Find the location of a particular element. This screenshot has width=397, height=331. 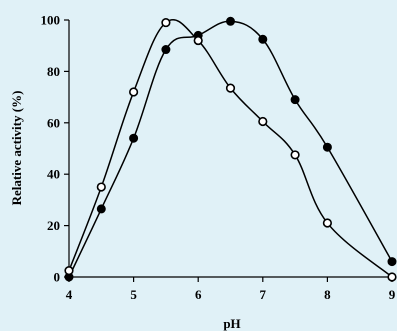

y-tick-label: 60 is located at coordinates (53, 122).